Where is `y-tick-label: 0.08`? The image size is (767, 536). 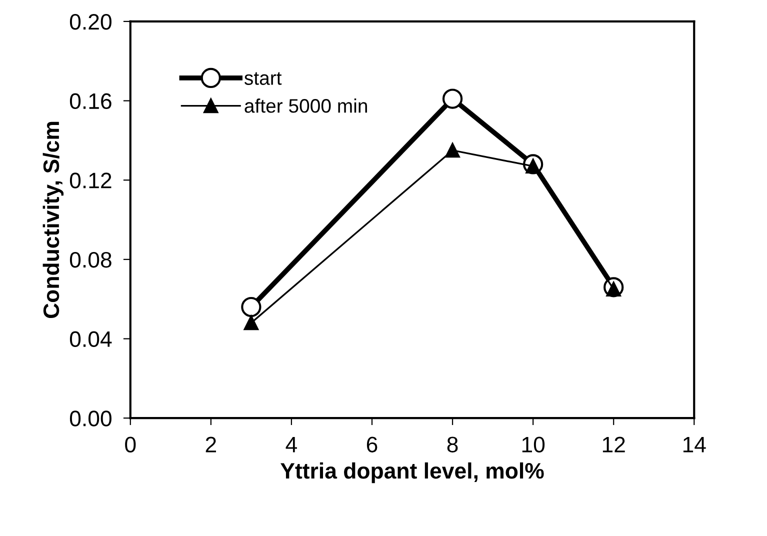 y-tick-label: 0.08 is located at coordinates (91, 260).